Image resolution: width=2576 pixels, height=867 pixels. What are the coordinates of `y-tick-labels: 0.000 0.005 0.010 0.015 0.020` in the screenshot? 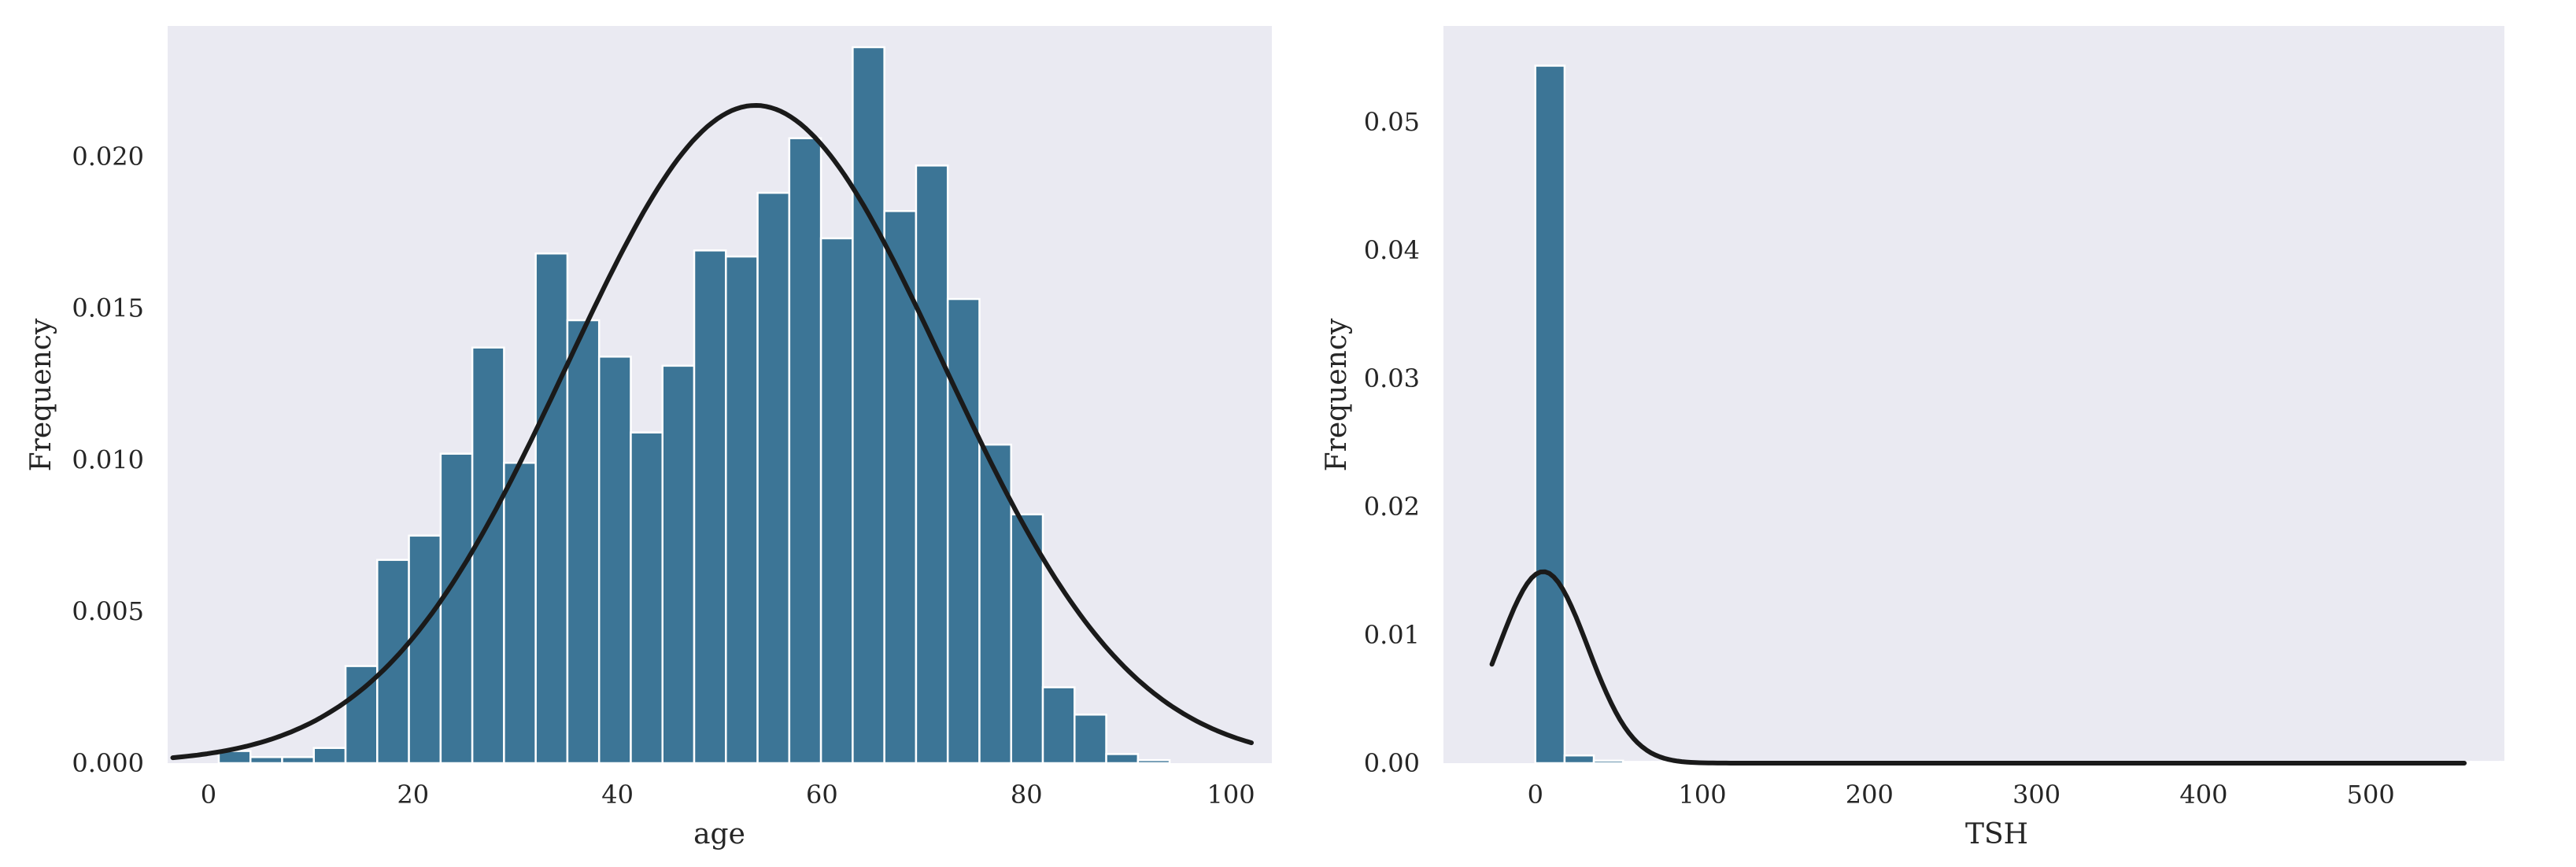 It's located at (108, 460).